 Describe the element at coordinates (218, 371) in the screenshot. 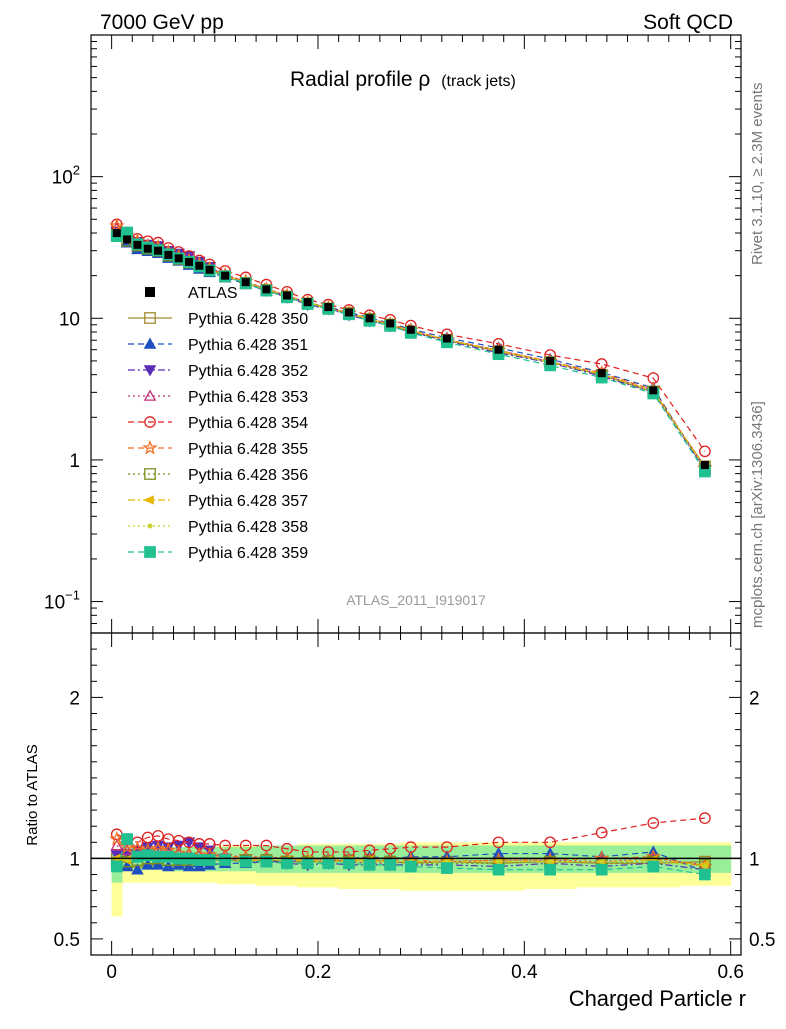

I see `legend-item-3: Pythia 6.428 352` at that location.